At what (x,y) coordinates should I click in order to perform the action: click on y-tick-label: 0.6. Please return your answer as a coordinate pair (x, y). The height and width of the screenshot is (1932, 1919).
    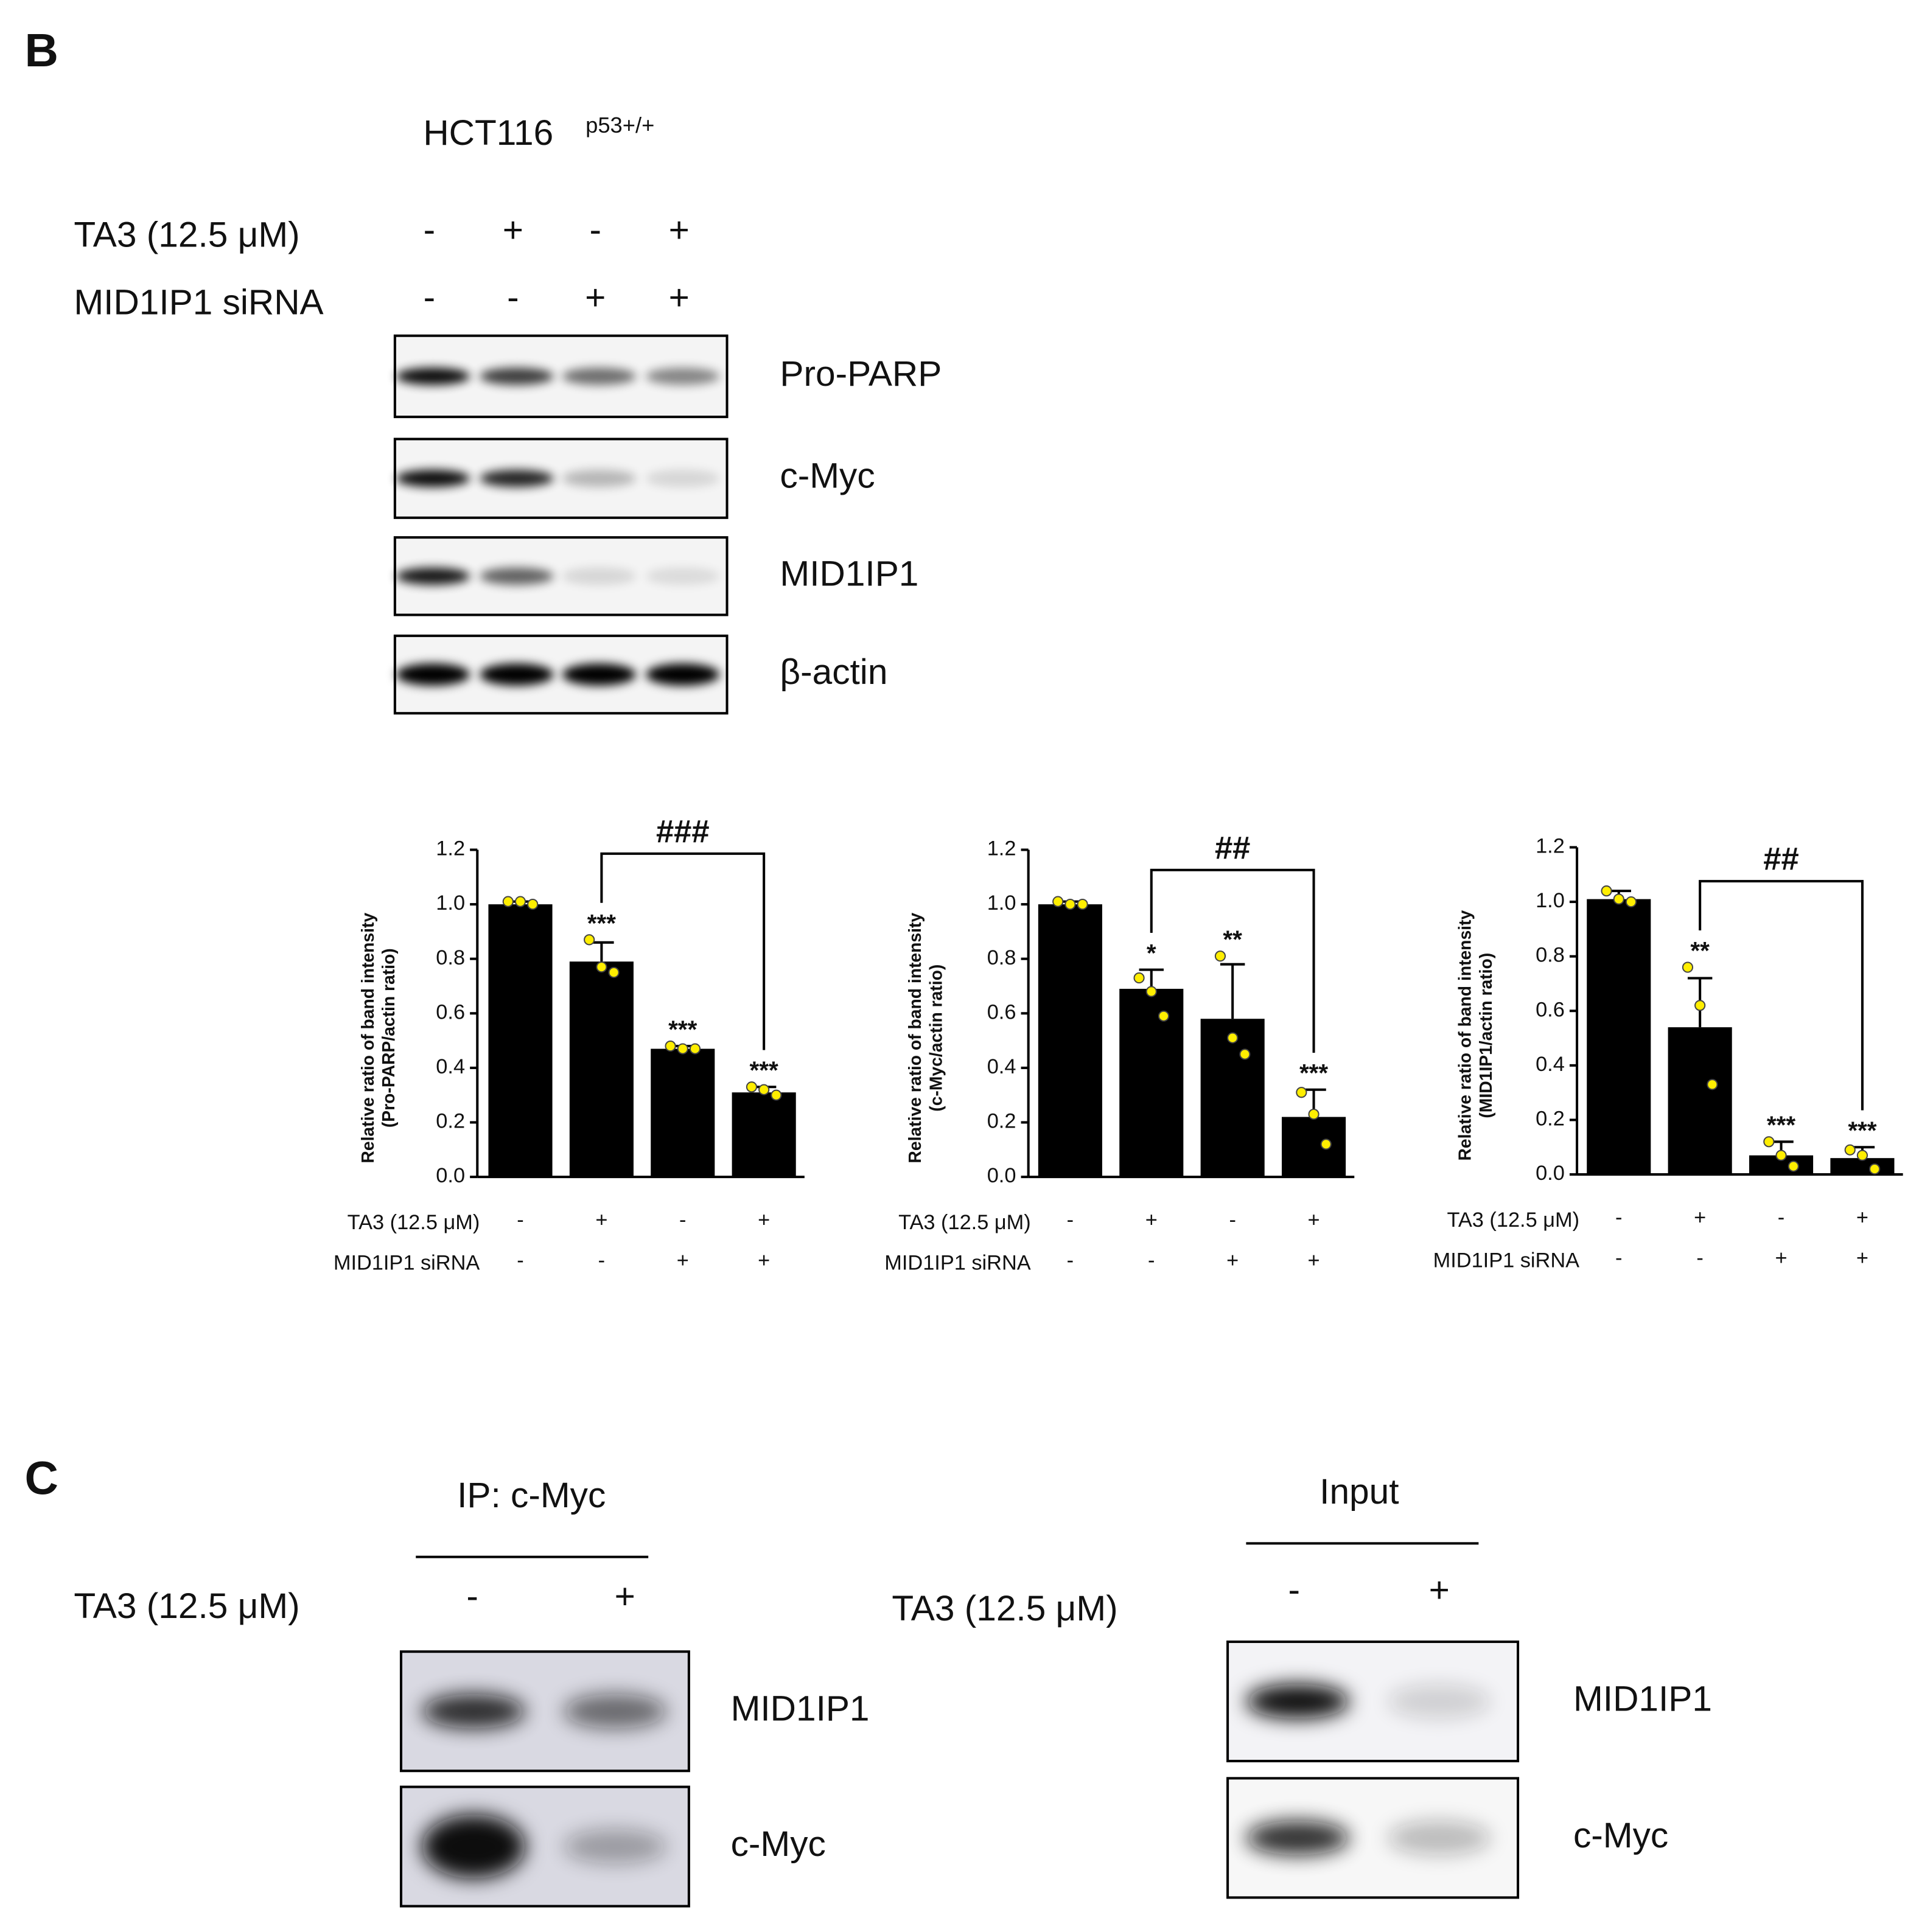
    Looking at the image, I should click on (450, 1012).